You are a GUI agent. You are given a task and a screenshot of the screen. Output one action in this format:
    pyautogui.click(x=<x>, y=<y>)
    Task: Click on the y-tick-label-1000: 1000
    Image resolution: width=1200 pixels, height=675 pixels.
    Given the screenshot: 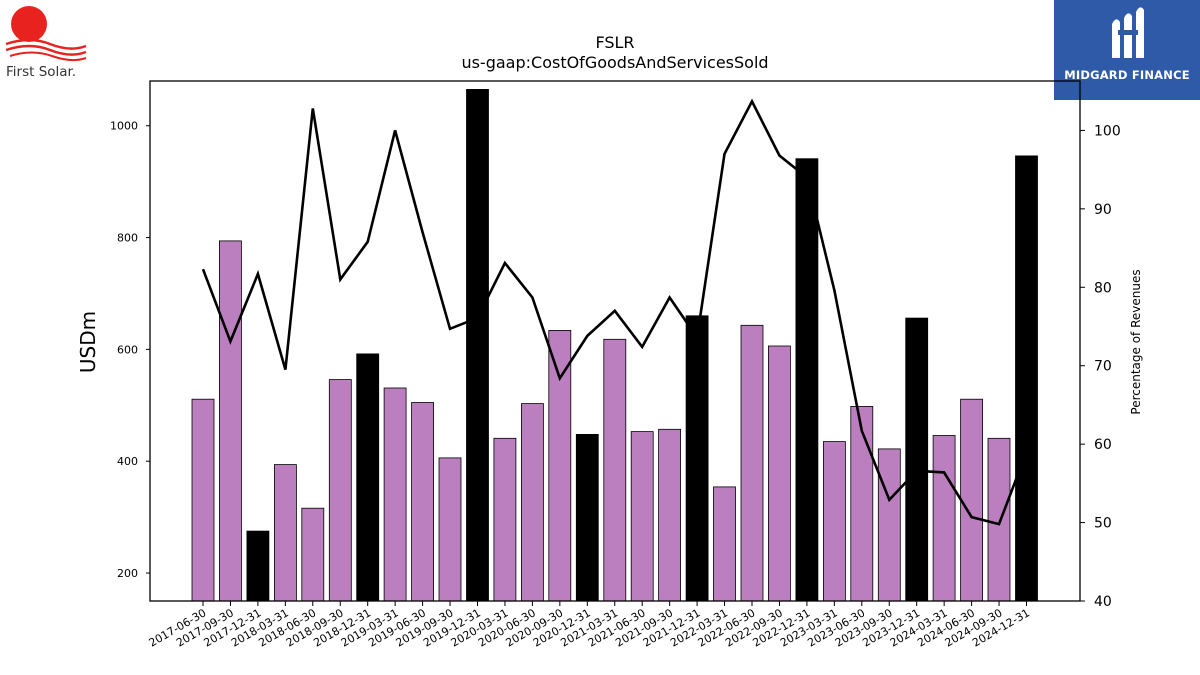 What is the action you would take?
    pyautogui.click(x=124, y=126)
    